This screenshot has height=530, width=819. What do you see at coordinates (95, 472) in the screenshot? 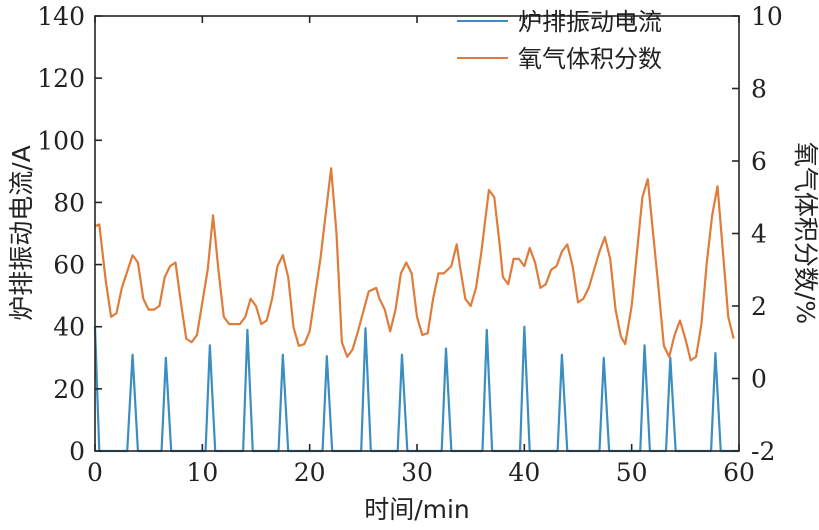
I see `x-tick-label: 0` at bounding box center [95, 472].